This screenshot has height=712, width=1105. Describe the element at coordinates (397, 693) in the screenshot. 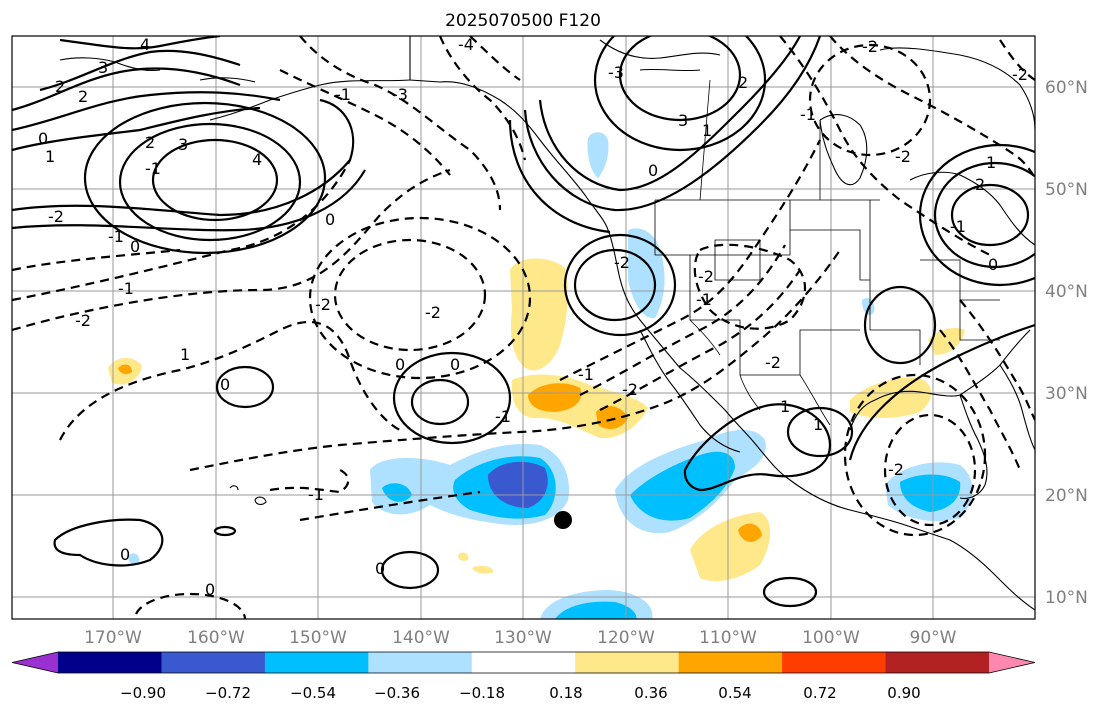

I see `colorbar-tick-label: −0.36` at that location.